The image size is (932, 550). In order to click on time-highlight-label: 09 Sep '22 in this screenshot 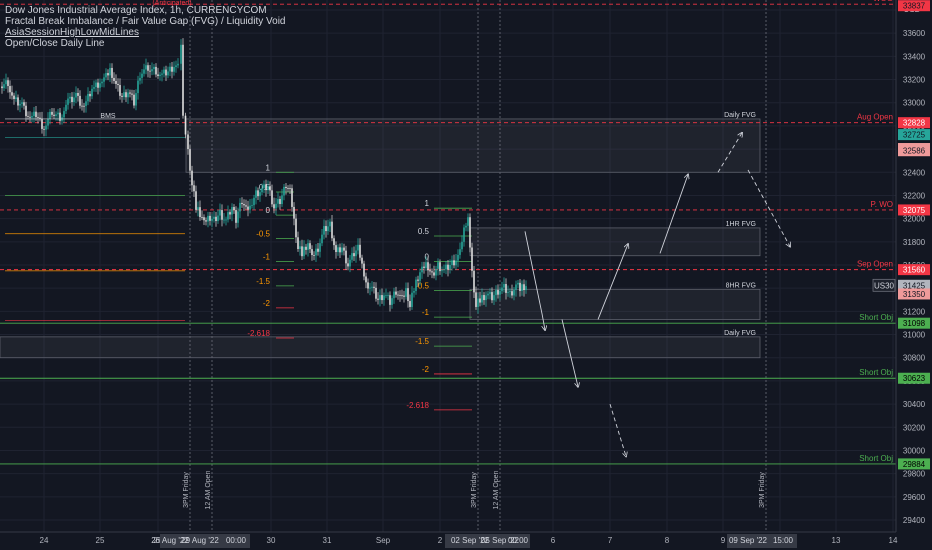, I will do `click(748, 540)`.